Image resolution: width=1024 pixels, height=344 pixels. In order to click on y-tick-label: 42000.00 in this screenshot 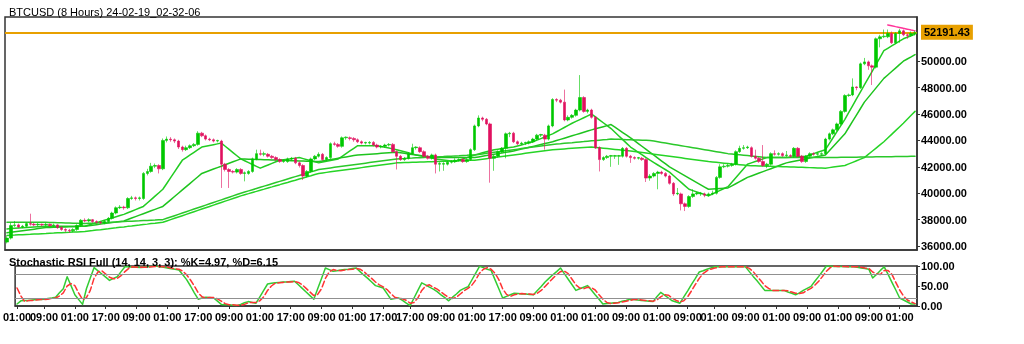, I will do `click(944, 166)`.